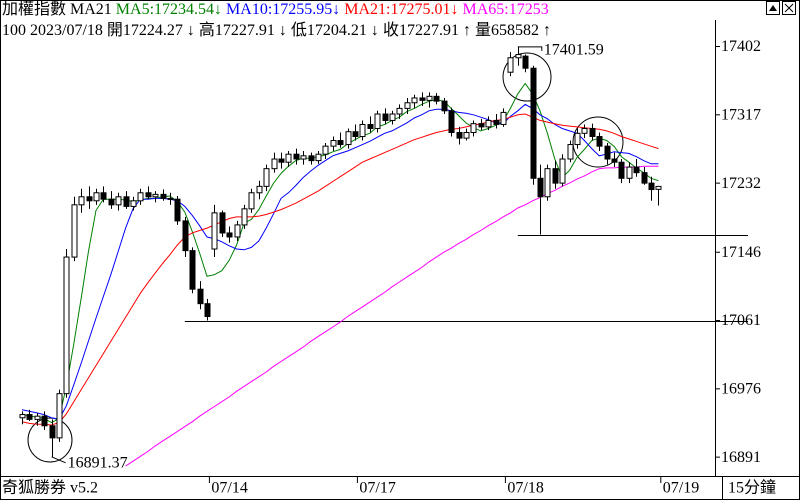 The height and width of the screenshot is (500, 800). Describe the element at coordinates (58, 460) in the screenshot. I see `min-leader` at that location.